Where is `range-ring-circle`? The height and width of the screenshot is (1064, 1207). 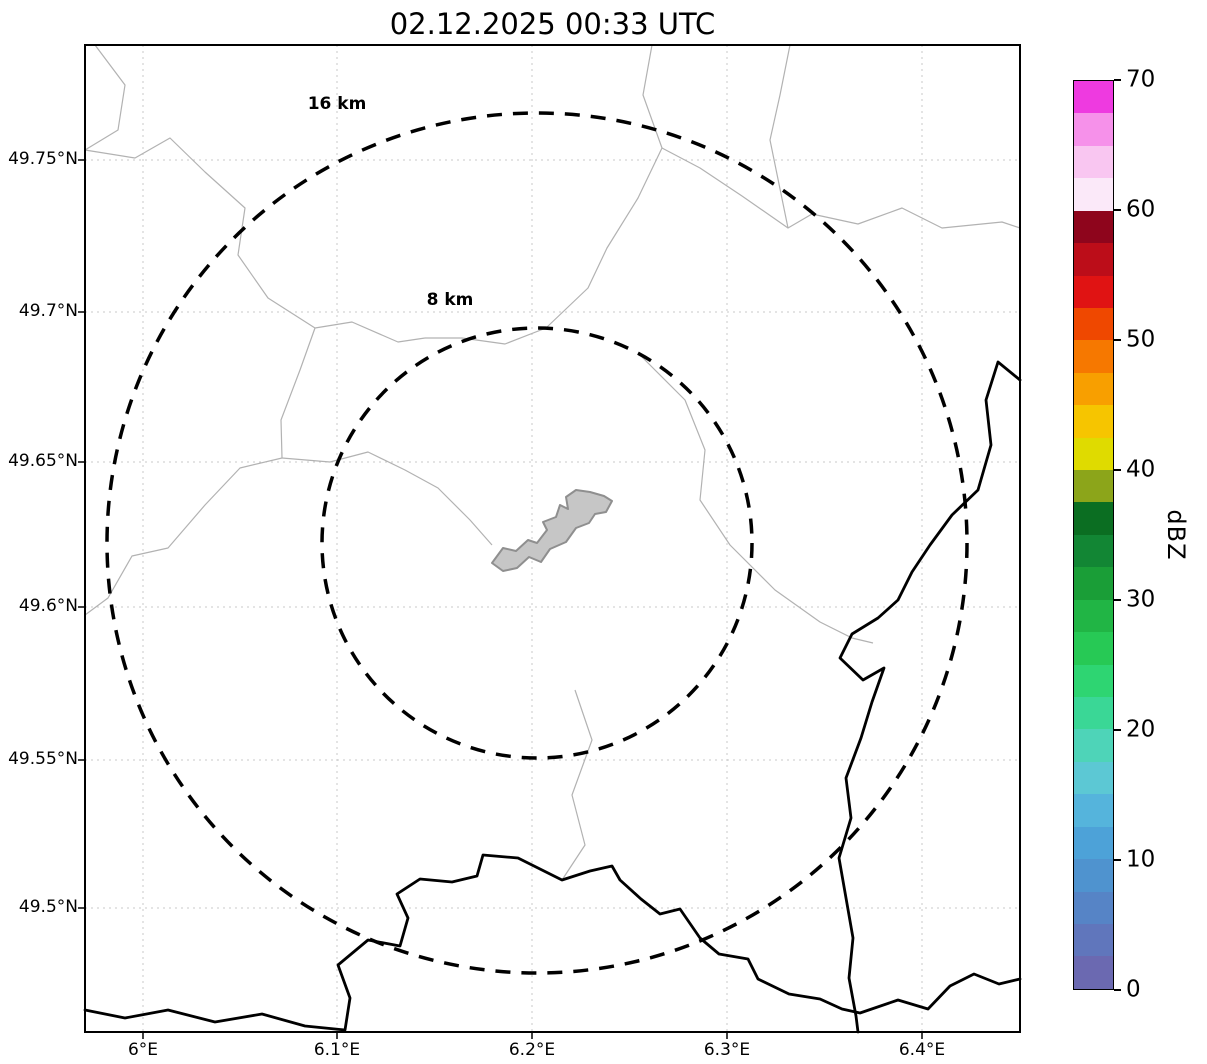 range-ring-circle is located at coordinates (537, 543).